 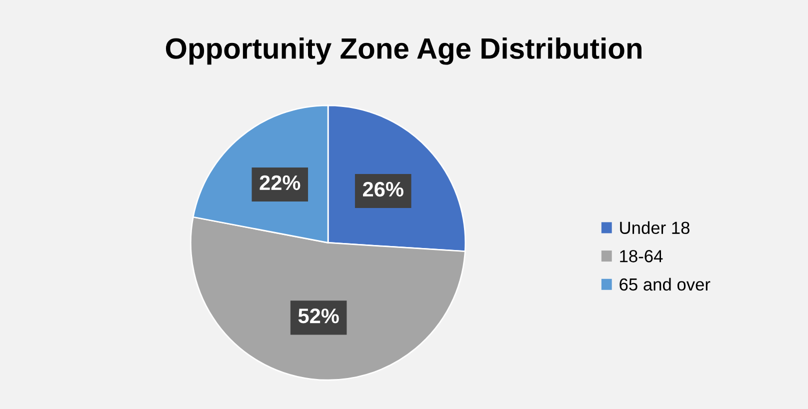 What do you see at coordinates (383, 189) in the screenshot?
I see `data-label: 26%` at bounding box center [383, 189].